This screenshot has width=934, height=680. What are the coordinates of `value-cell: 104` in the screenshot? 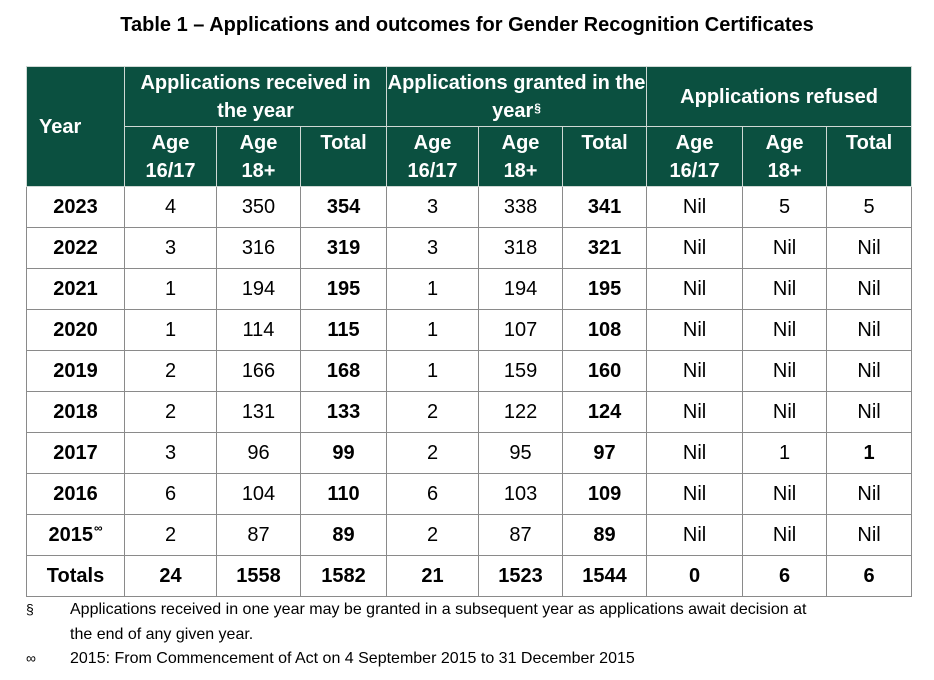 It's located at (258, 494).